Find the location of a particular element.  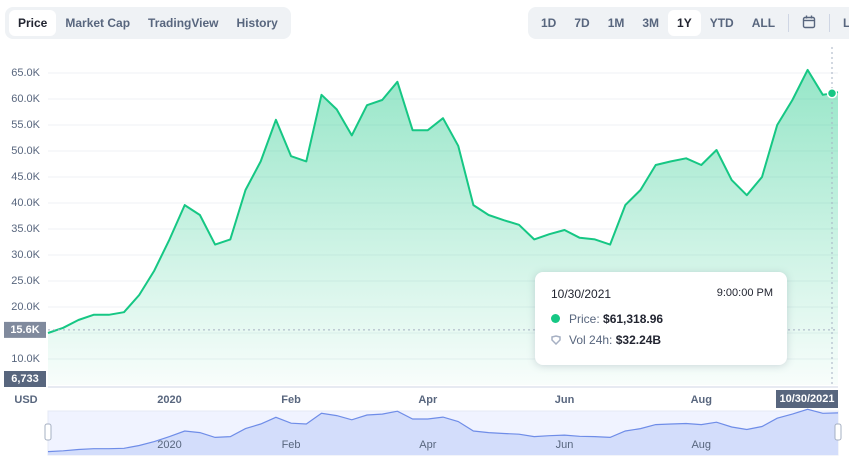

tooltip-time: 9:00:00 PM is located at coordinates (744, 293).